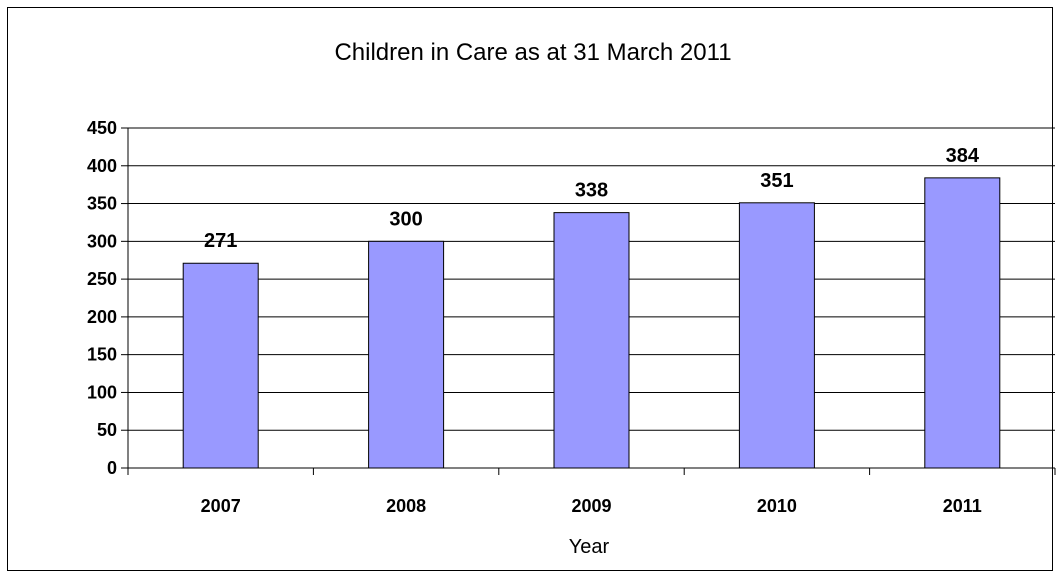 This screenshot has width=1059, height=576. Describe the element at coordinates (962, 506) in the screenshot. I see `x-tick-label: 2011` at that location.